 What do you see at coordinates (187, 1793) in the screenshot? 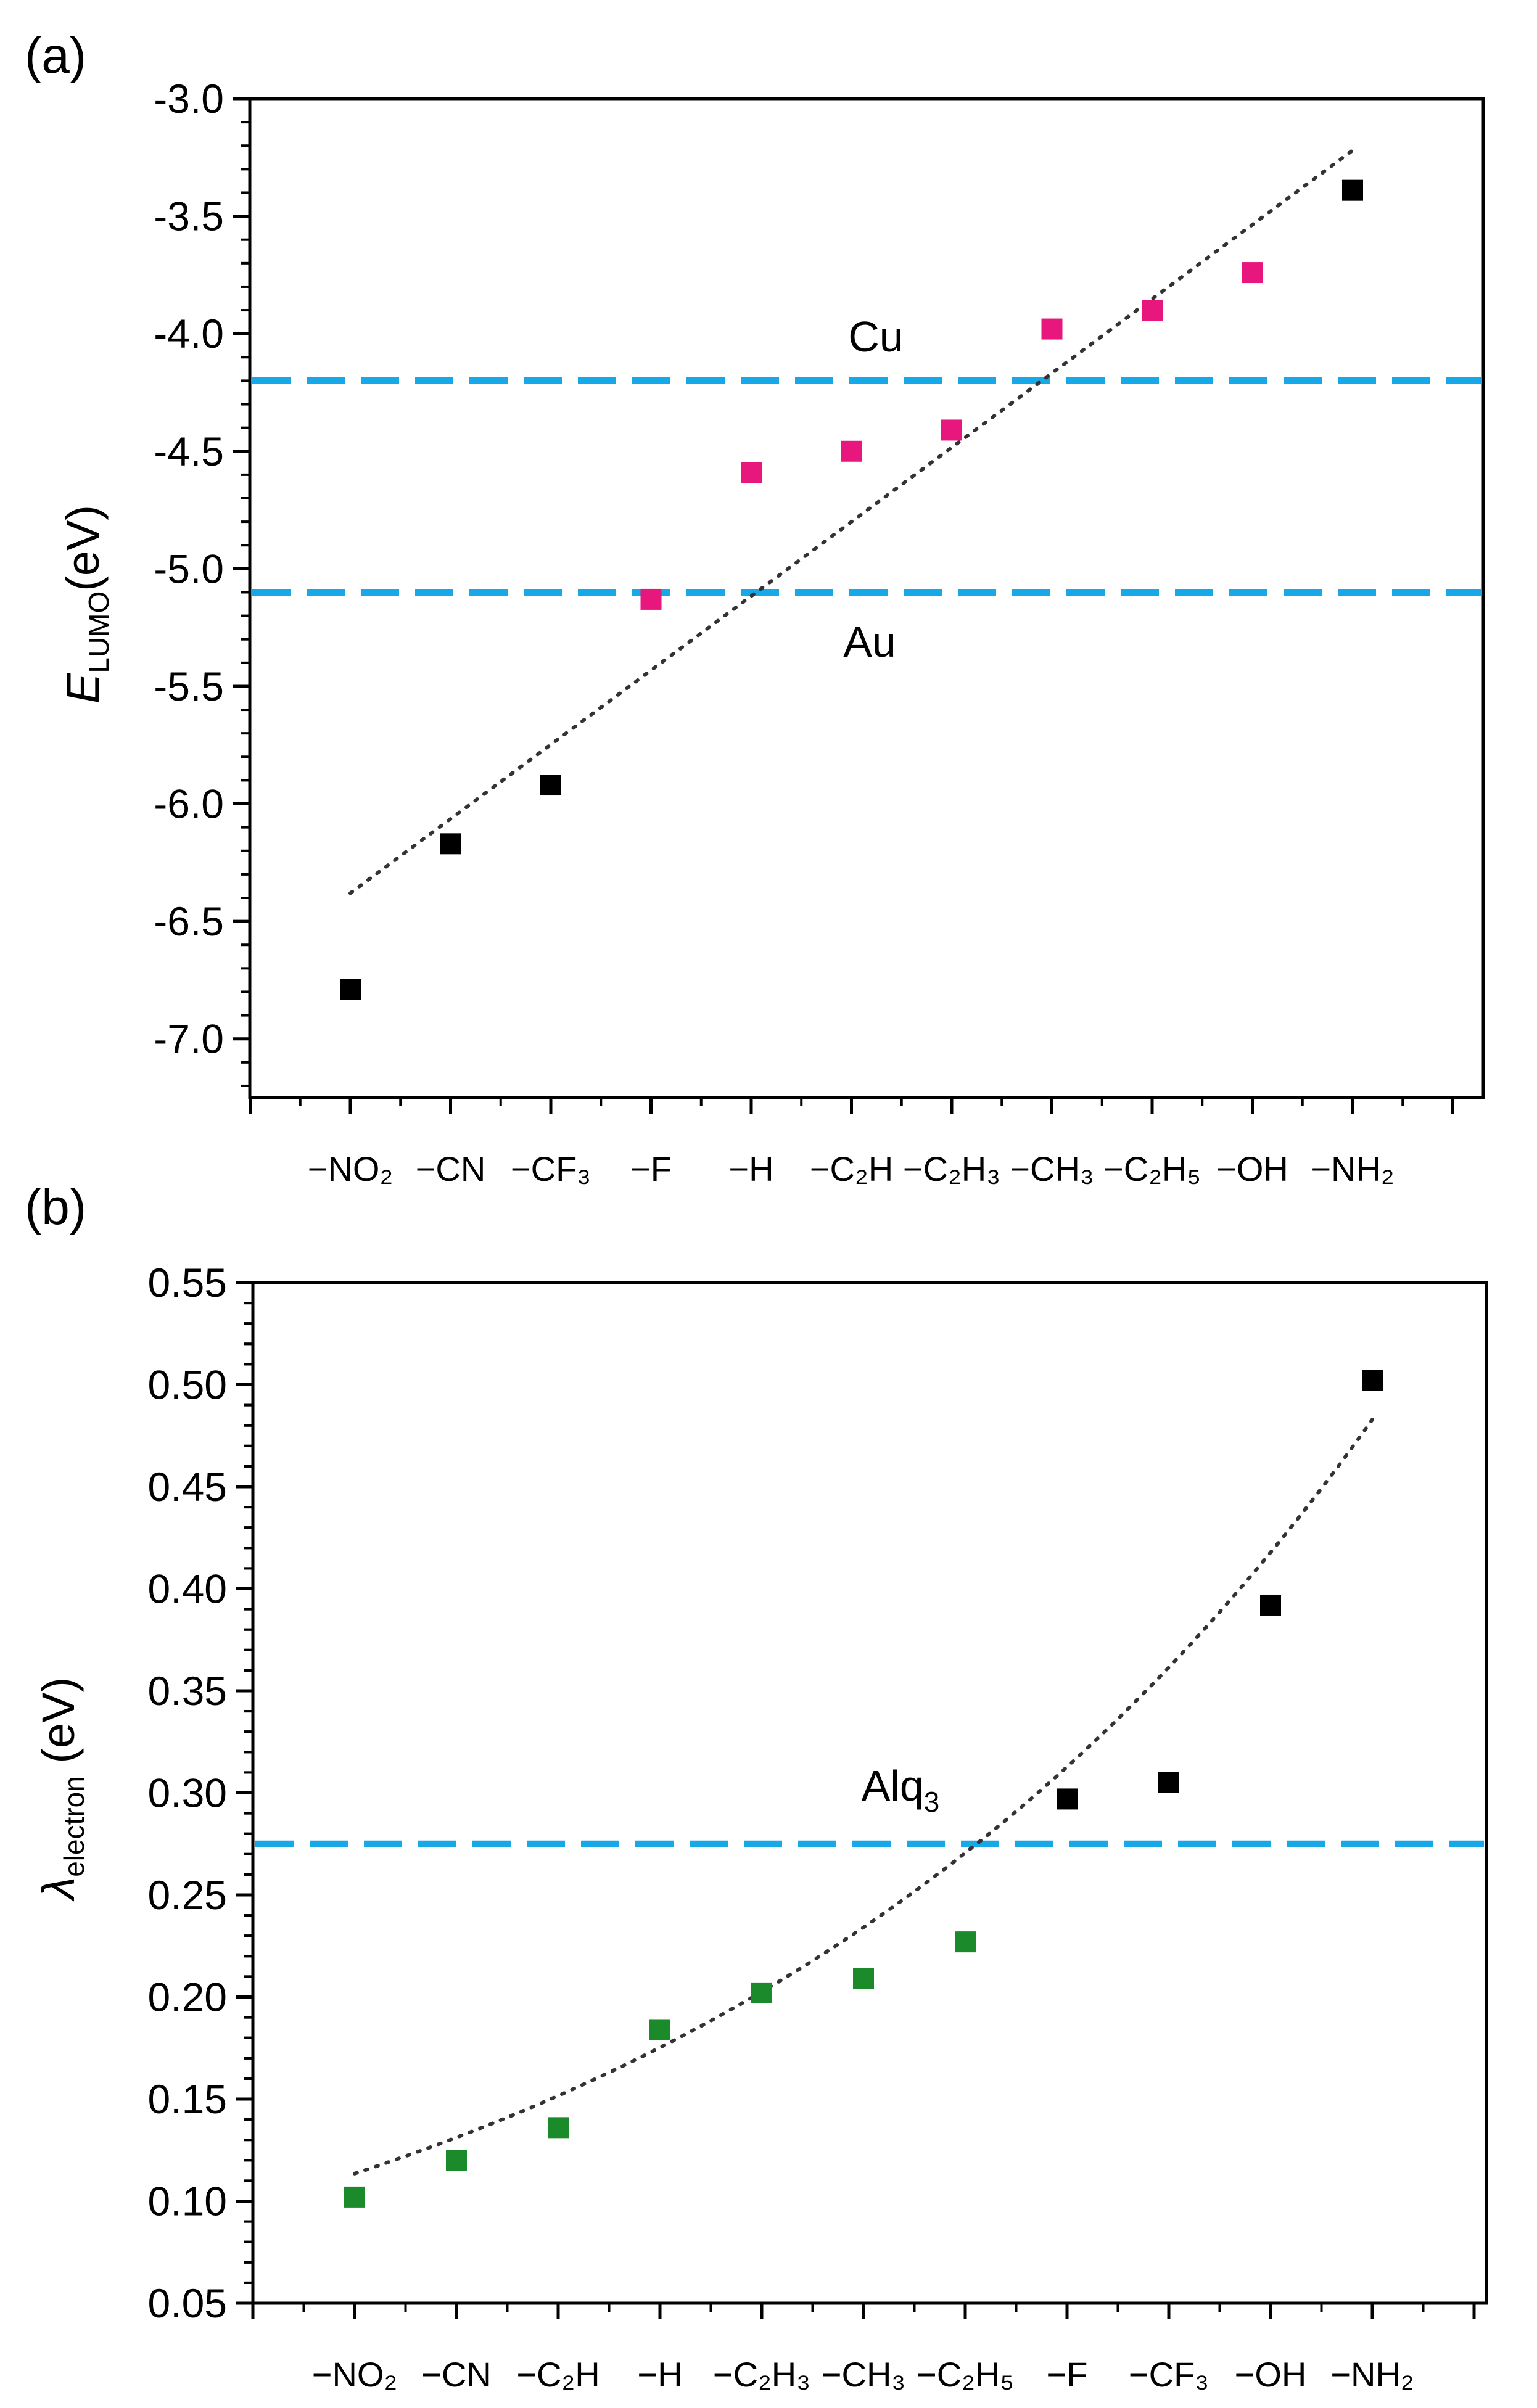
I see `y-tick-label: 0.30` at bounding box center [187, 1793].